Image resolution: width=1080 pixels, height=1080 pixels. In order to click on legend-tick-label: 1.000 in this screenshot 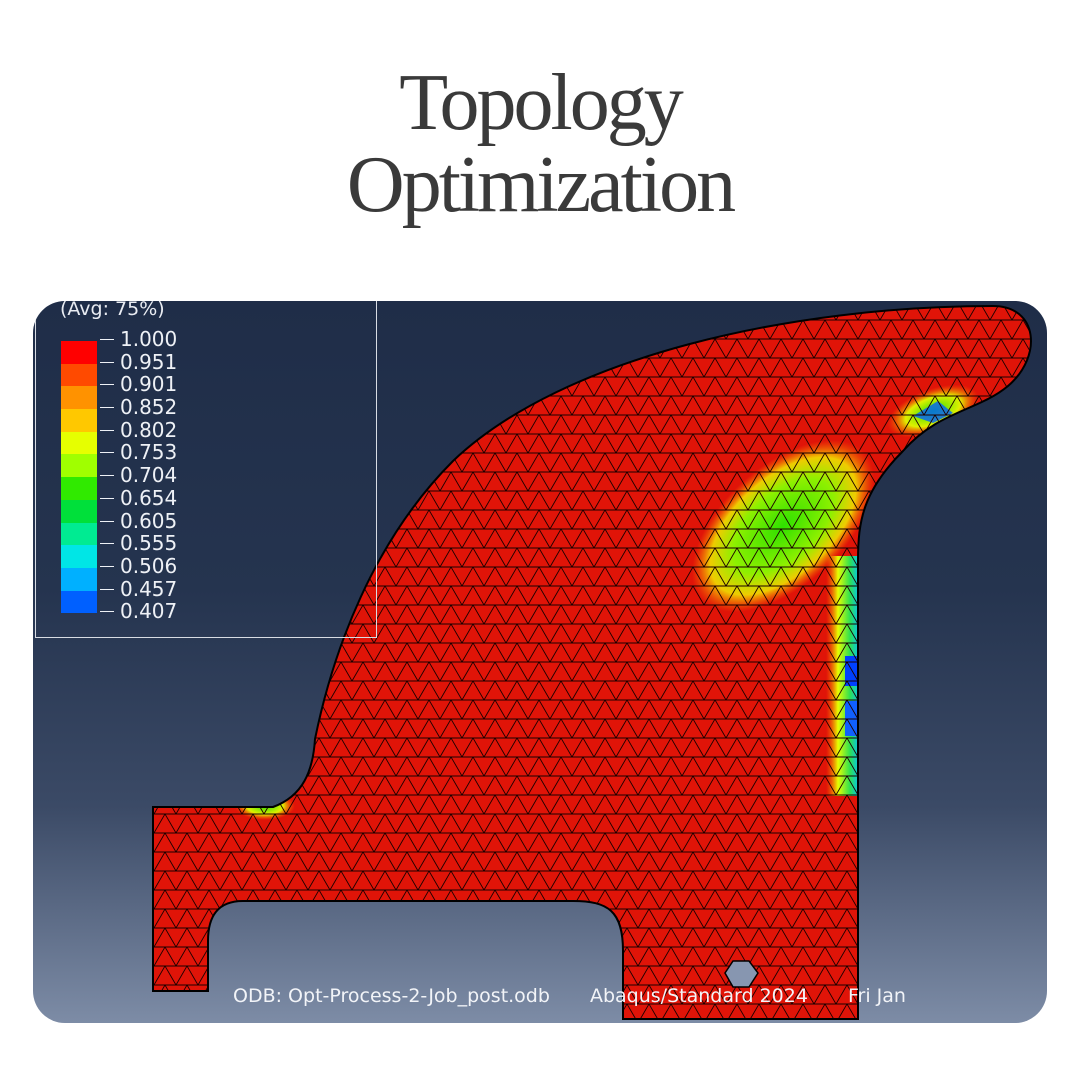, I will do `click(138, 339)`.